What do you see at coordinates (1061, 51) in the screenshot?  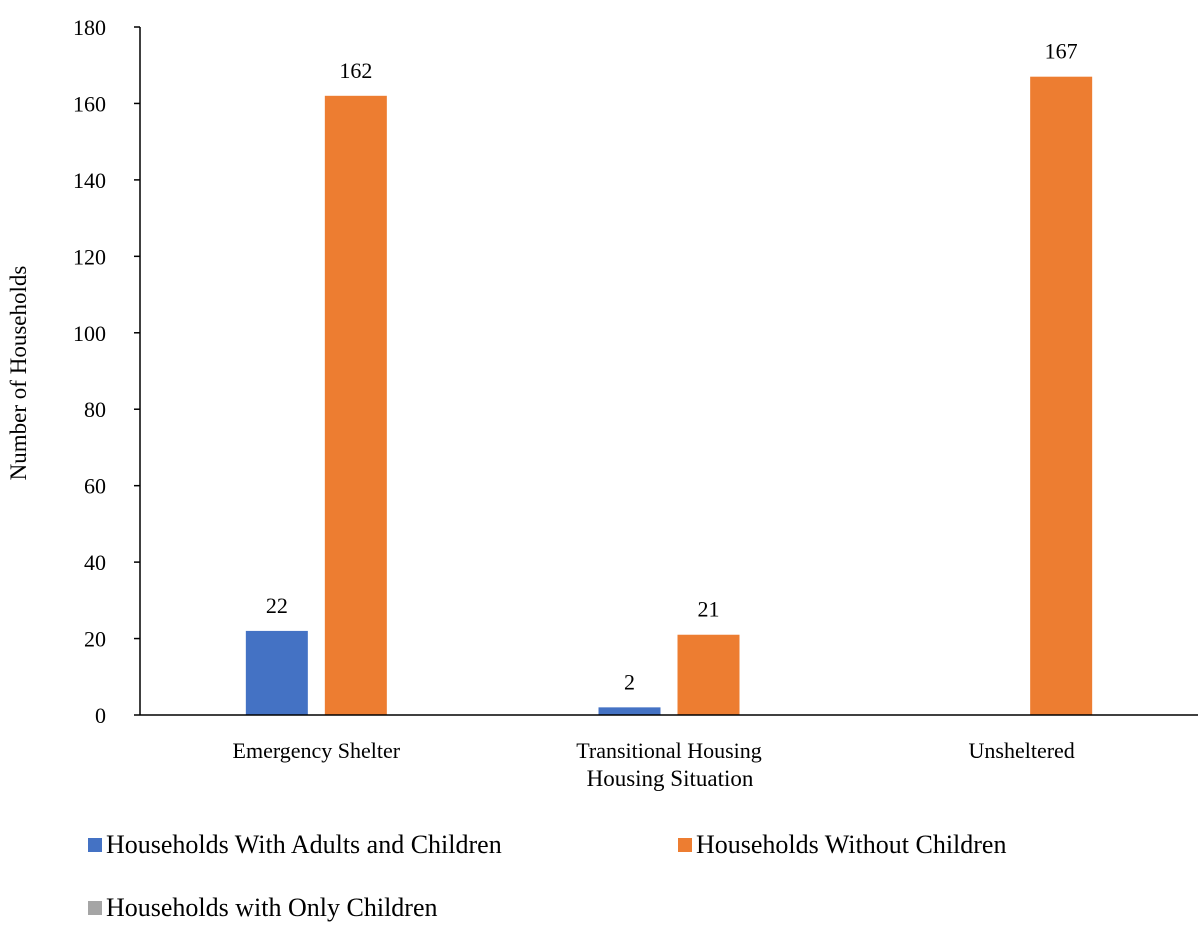 I see `data-label: 167` at bounding box center [1061, 51].